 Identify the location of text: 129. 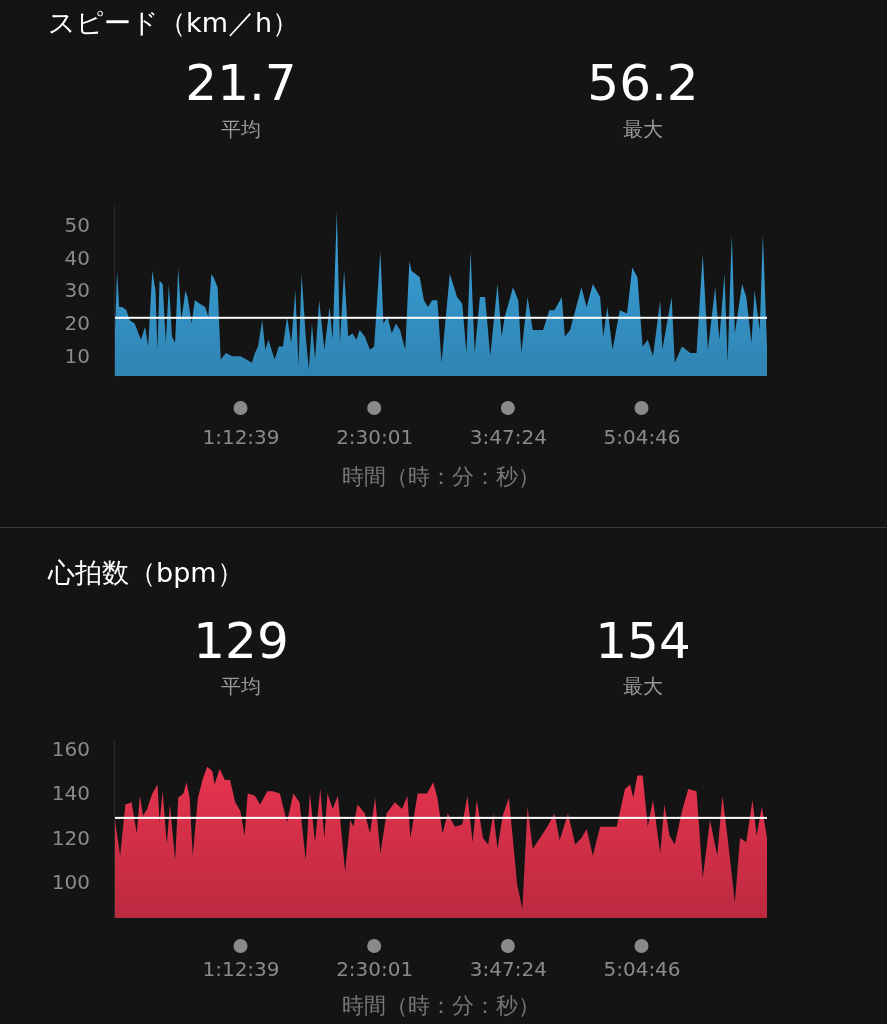
(241, 641).